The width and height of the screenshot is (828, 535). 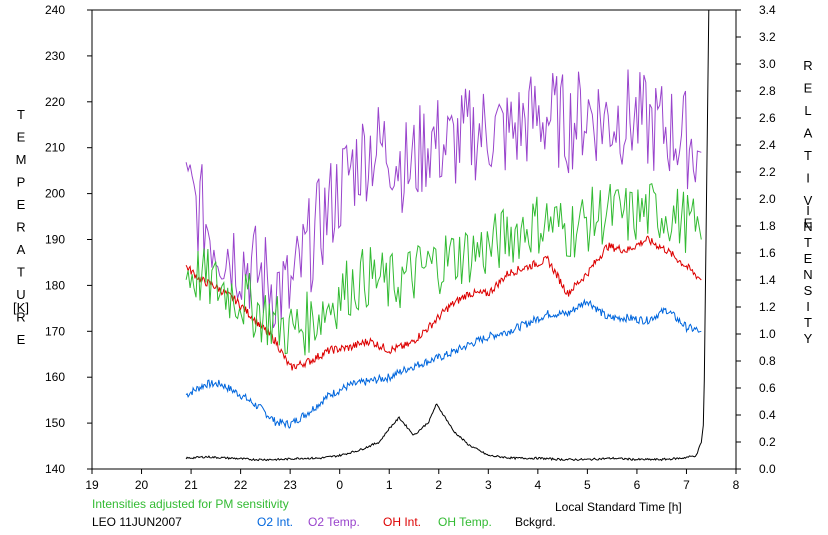 I want to click on y-right-title-letter: A, so click(x=808, y=133).